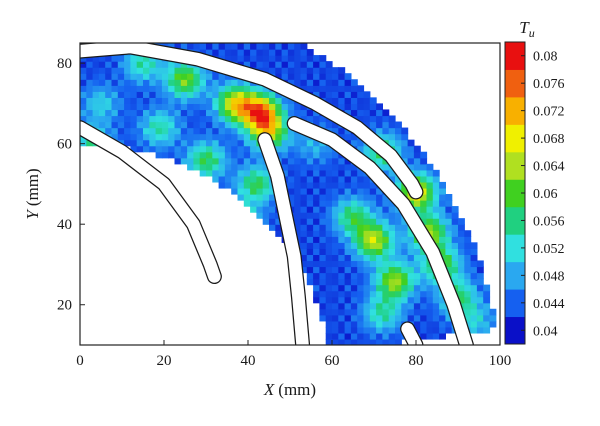 The width and height of the screenshot is (600, 426). Describe the element at coordinates (64, 145) in the screenshot. I see `y-tick-label: 60` at that location.